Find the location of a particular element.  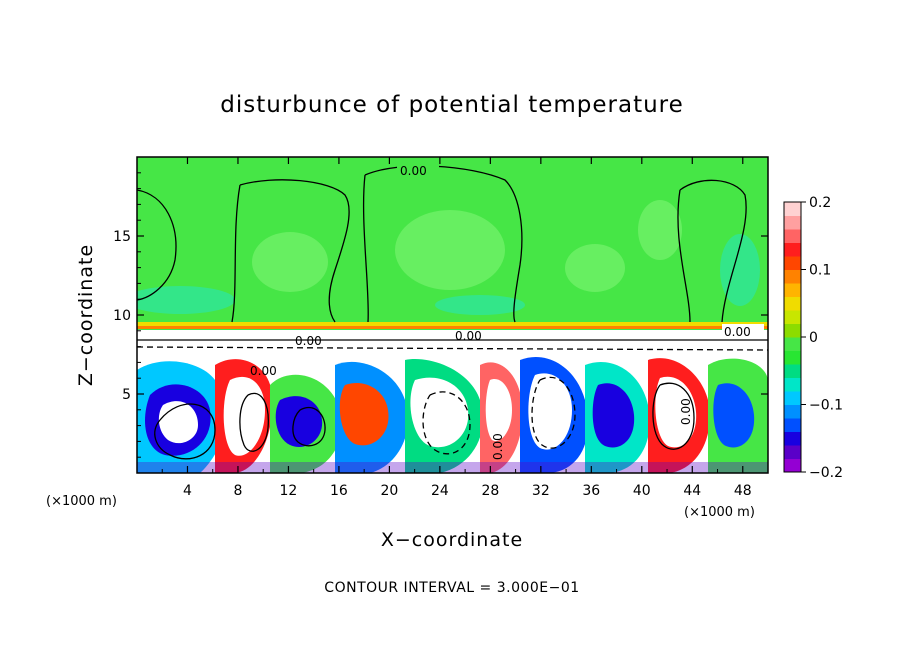

x-tick-label: 12 is located at coordinates (289, 491).